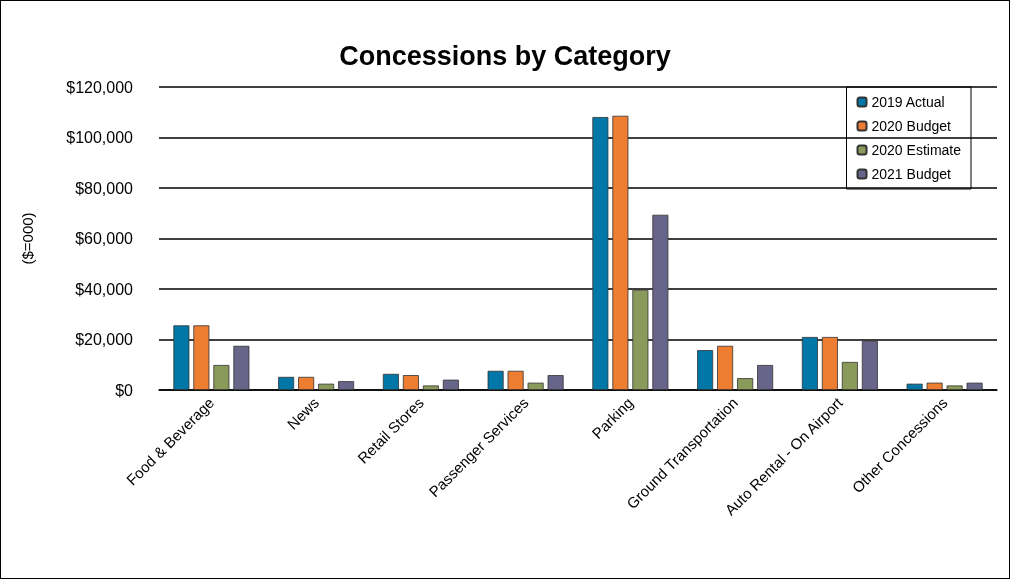  What do you see at coordinates (911, 126) in the screenshot?
I see `legend-label: 2020 Budget` at bounding box center [911, 126].